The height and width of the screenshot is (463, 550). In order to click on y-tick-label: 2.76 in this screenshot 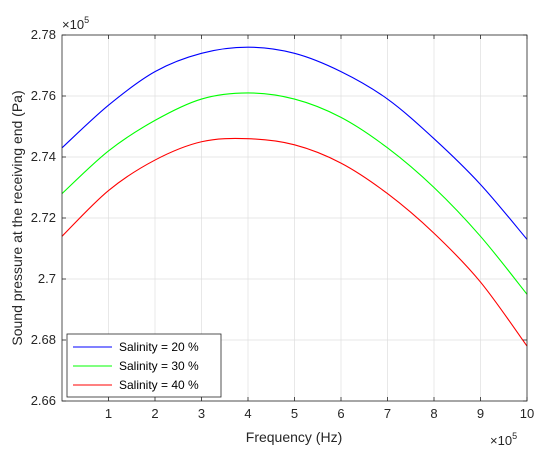, I will do `click(43, 95)`.